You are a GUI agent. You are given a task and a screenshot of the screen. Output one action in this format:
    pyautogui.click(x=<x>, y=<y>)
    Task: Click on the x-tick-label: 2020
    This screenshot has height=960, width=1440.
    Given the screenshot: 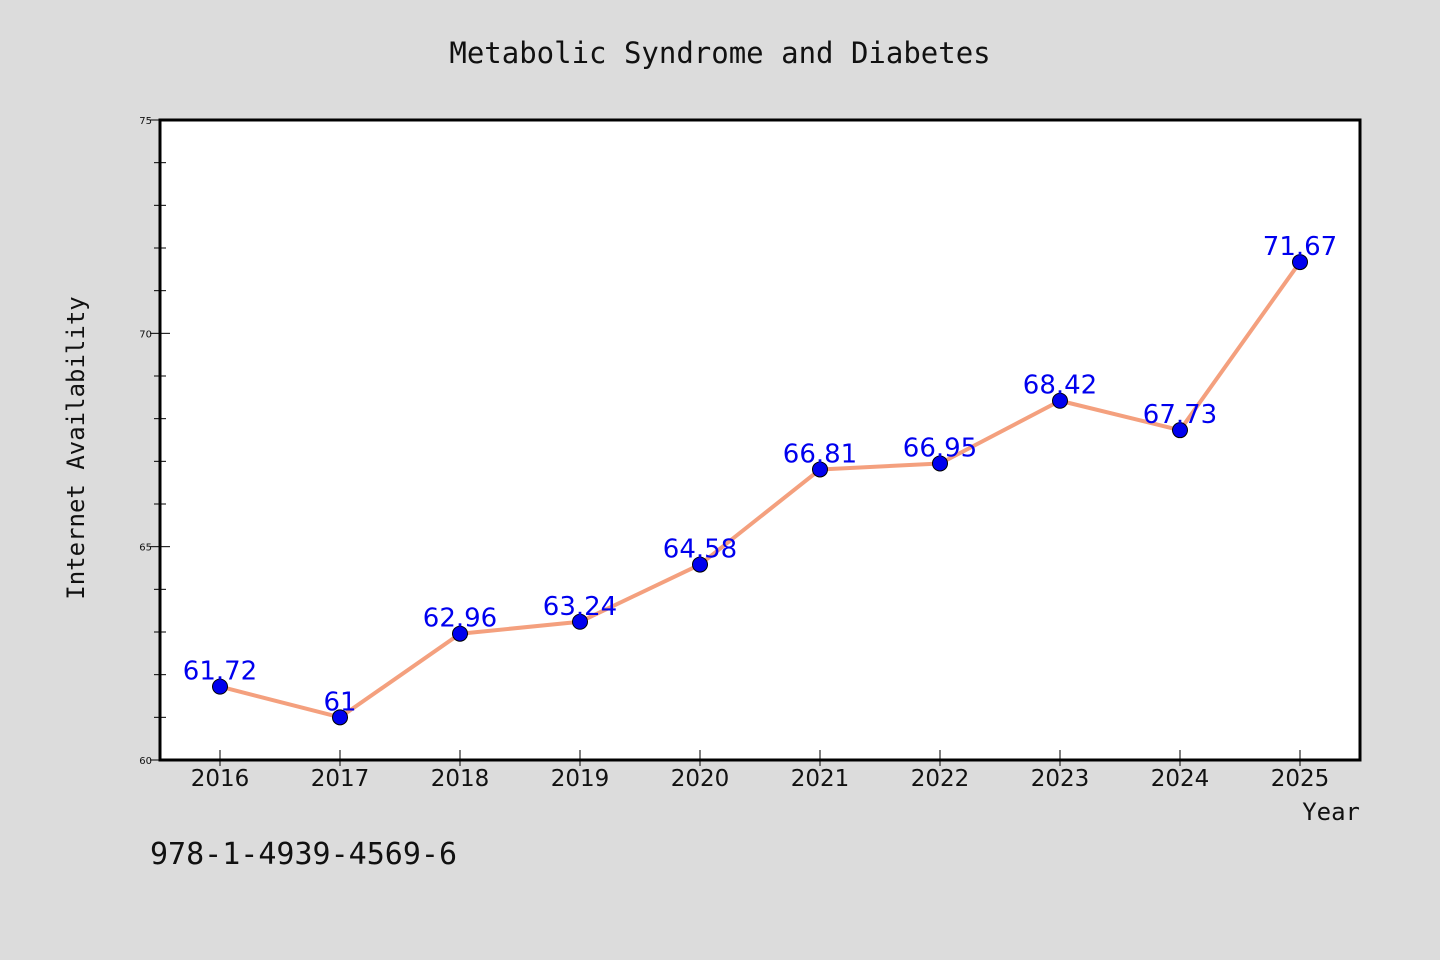 What is the action you would take?
    pyautogui.click(x=700, y=779)
    